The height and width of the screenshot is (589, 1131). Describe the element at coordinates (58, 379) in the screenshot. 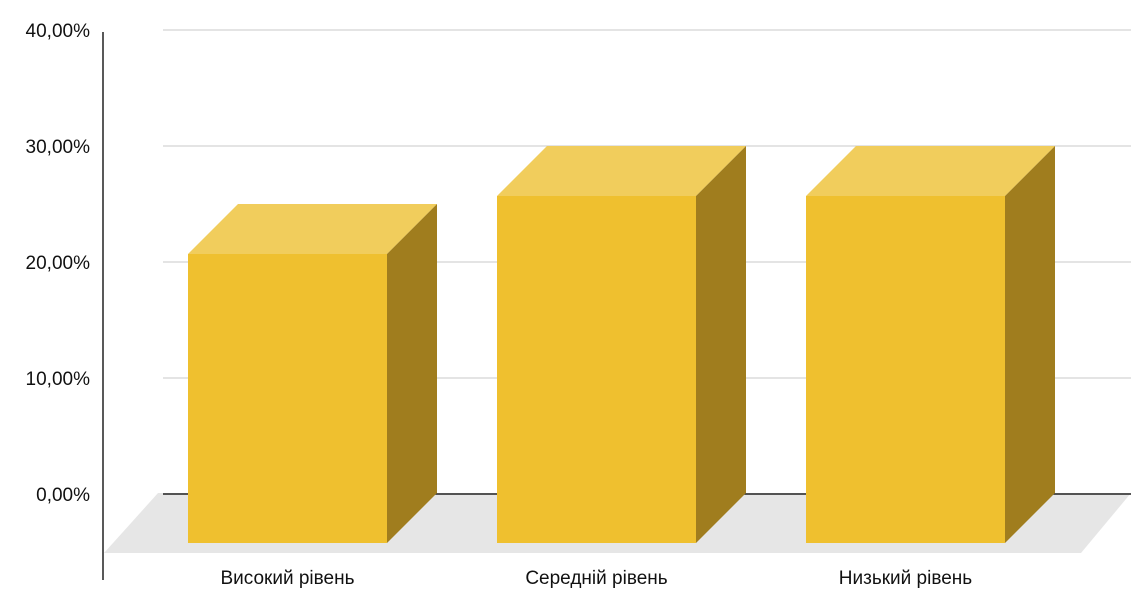

I see `y-tick-label: 10,00%` at that location.